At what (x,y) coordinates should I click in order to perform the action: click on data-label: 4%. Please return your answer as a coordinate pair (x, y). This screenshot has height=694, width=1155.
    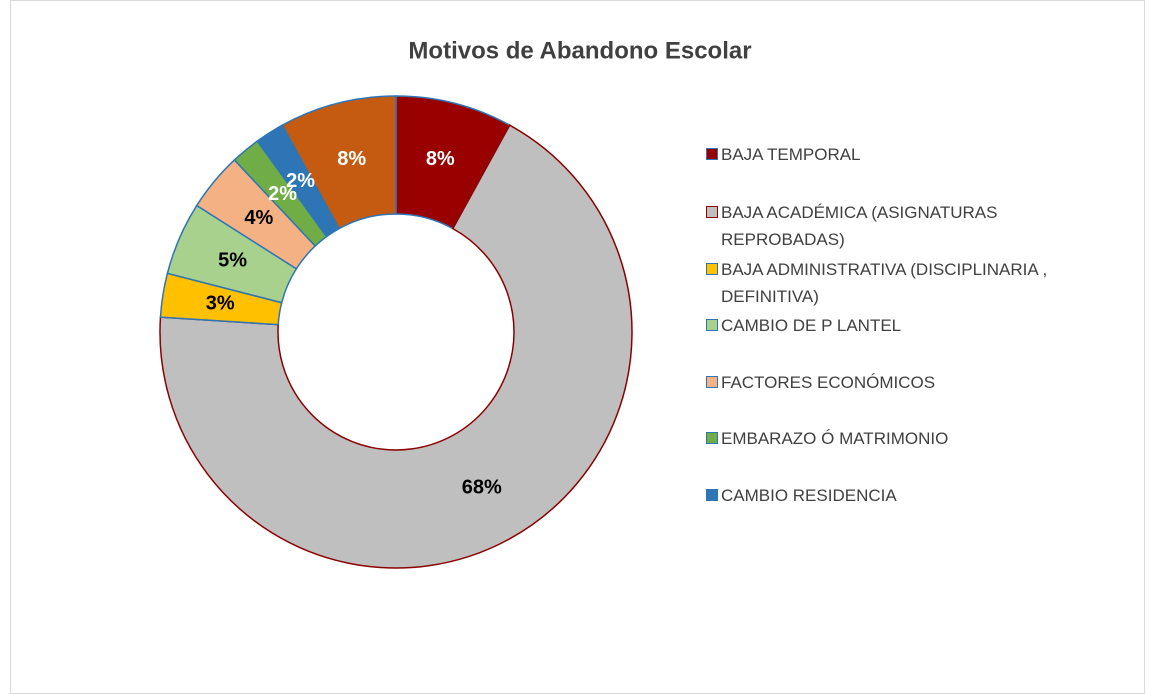
    Looking at the image, I should click on (258, 218).